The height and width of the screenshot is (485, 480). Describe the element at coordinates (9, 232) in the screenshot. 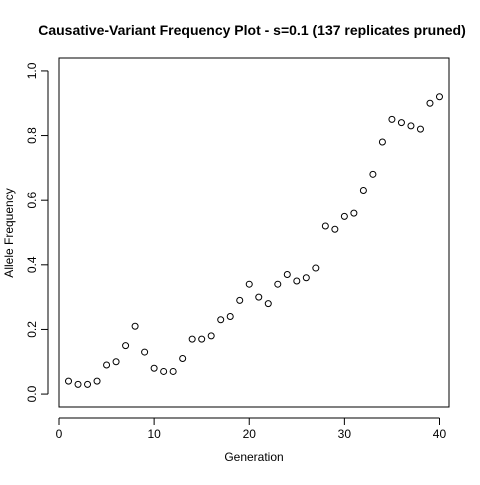

I see `y-axis-label: Allele Frequency` at that location.